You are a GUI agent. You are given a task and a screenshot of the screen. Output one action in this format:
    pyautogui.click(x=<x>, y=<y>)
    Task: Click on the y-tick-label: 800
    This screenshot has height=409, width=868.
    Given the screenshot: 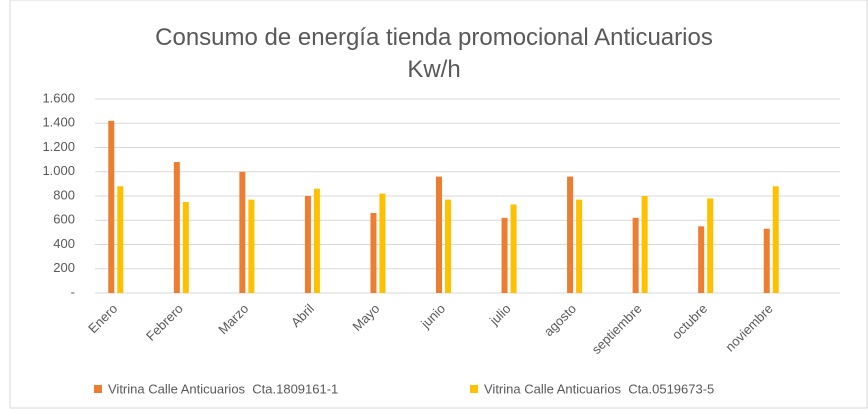 What is the action you would take?
    pyautogui.click(x=64, y=194)
    